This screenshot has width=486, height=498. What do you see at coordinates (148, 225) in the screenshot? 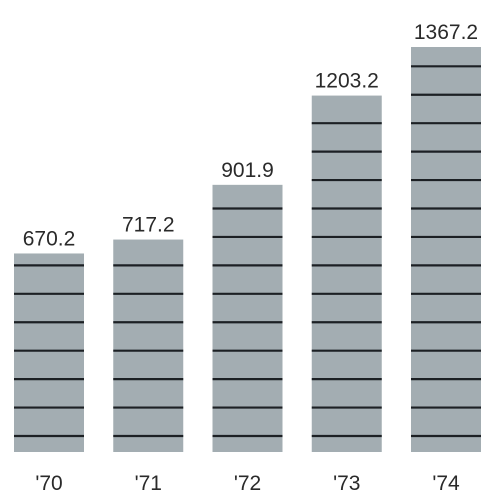
I see `value-label: 717.2` at bounding box center [148, 225].